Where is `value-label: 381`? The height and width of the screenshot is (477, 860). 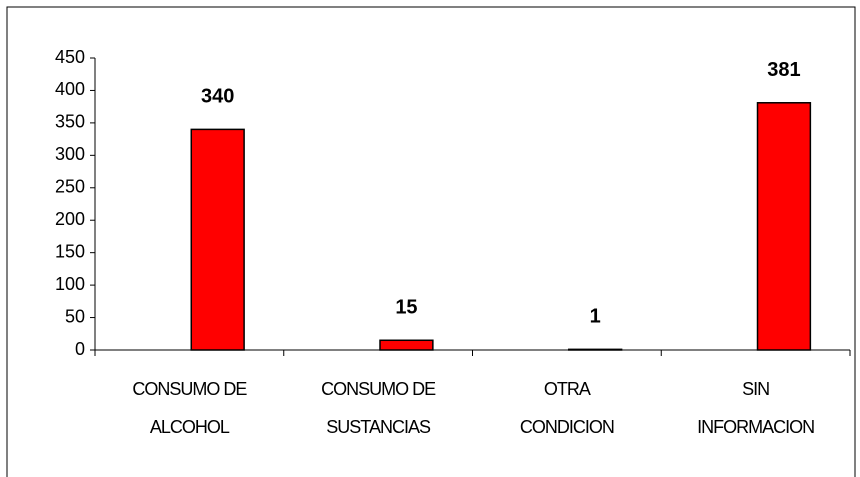 value-label: 381 is located at coordinates (783, 70).